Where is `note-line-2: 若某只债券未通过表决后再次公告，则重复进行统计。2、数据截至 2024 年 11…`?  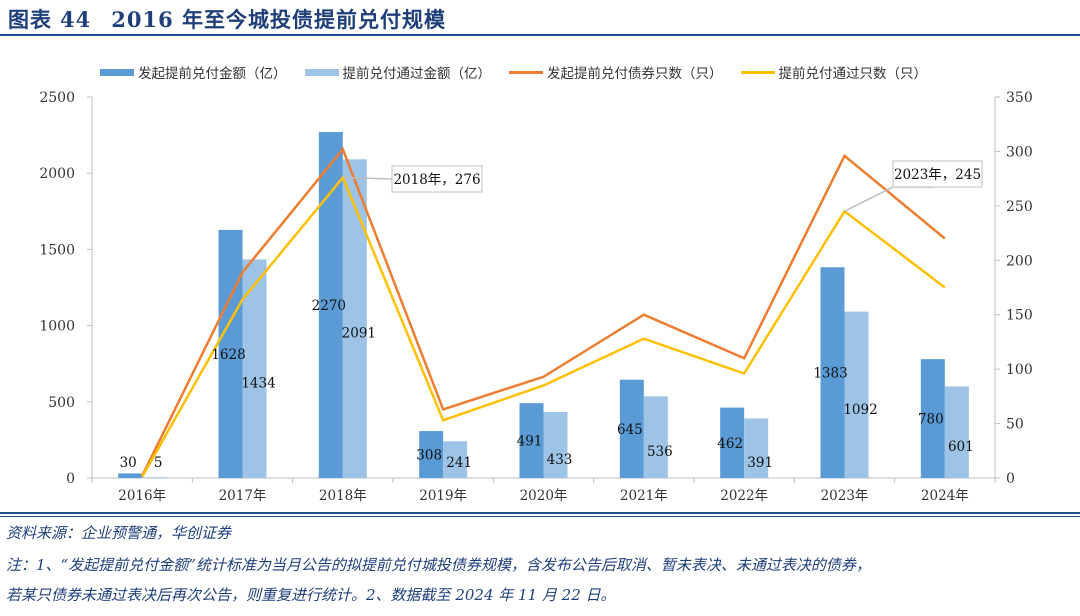 note-line-2: 若某只债券未通过表决后再次公告，则重复进行统计。2、数据截至 2024 年 11… is located at coordinates (311, 595).